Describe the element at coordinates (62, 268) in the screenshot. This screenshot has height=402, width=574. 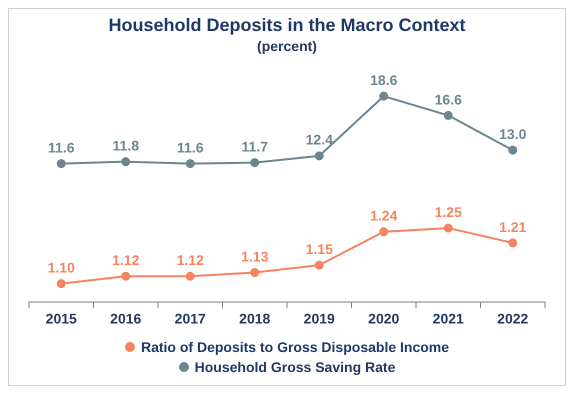
I see `data-label: 1.10` at that location.